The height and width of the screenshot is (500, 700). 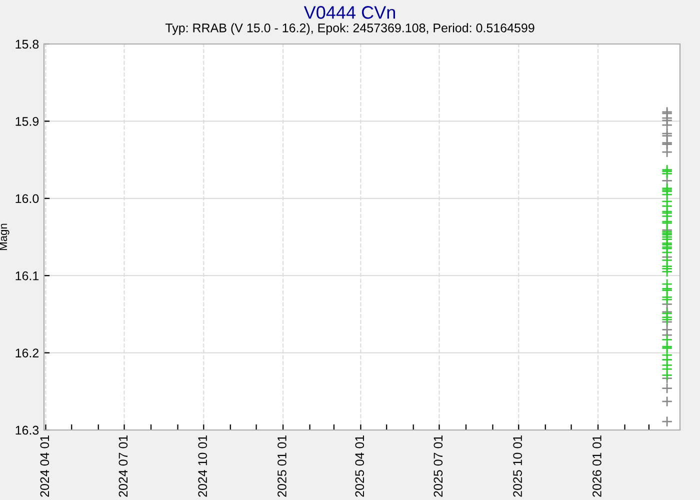 I want to click on x-tick-label: 2024 07 01, so click(x=123, y=466).